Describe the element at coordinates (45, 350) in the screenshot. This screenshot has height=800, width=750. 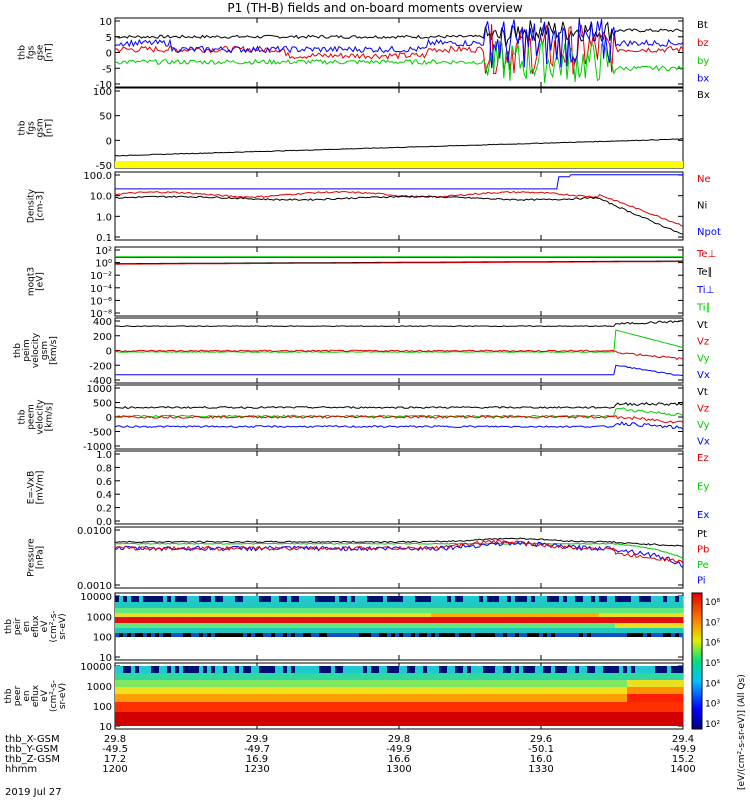
I see `y-axis-label: gsm` at that location.